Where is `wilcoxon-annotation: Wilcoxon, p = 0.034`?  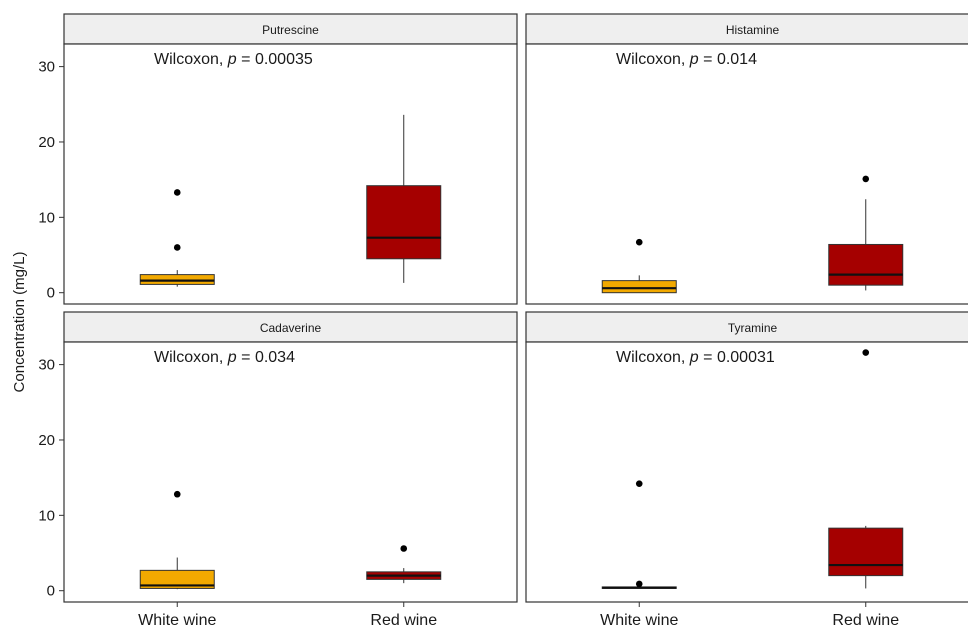 wilcoxon-annotation: Wilcoxon, p = 0.034 is located at coordinates (224, 357).